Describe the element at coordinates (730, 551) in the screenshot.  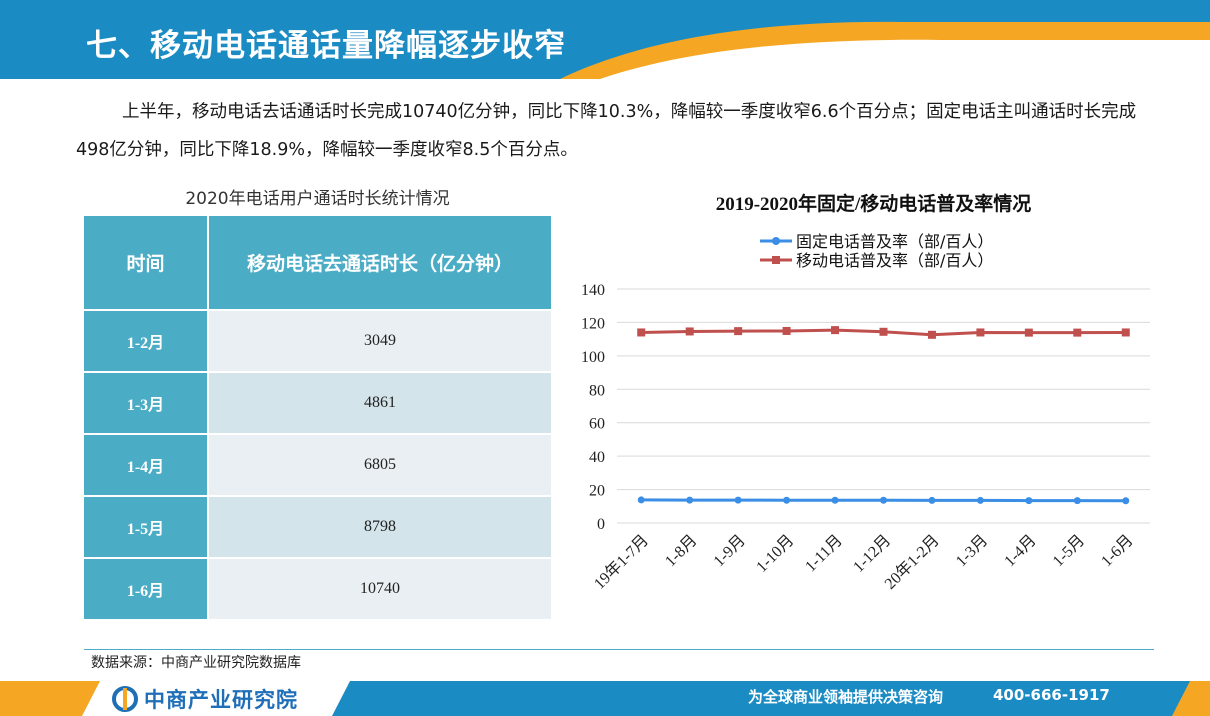
I see `x-tick-label: 1-9月` at that location.